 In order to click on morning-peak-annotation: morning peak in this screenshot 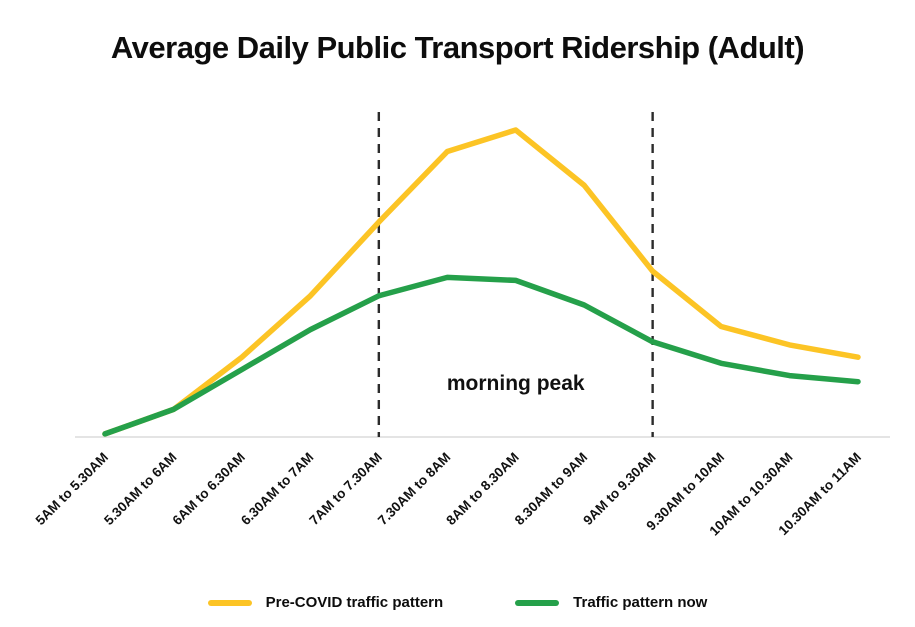, I will do `click(516, 383)`.